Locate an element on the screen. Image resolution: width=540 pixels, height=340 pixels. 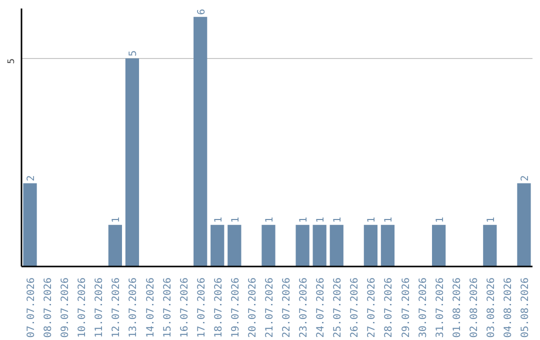
data-label: 5 is located at coordinates (134, 53).